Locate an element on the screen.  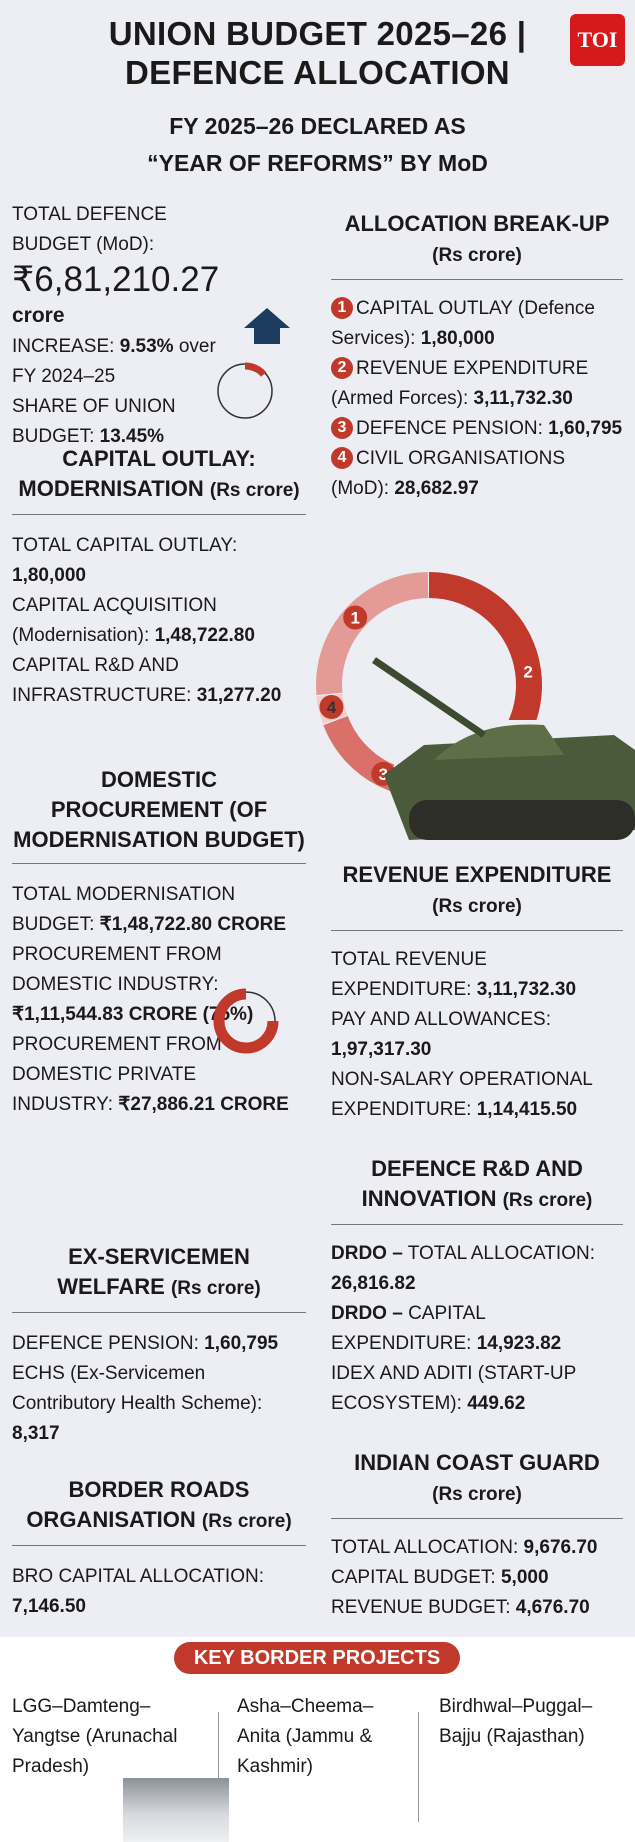
section-title: REVENUE EXPENDITURE (Rs crore) is located at coordinates (477, 895).